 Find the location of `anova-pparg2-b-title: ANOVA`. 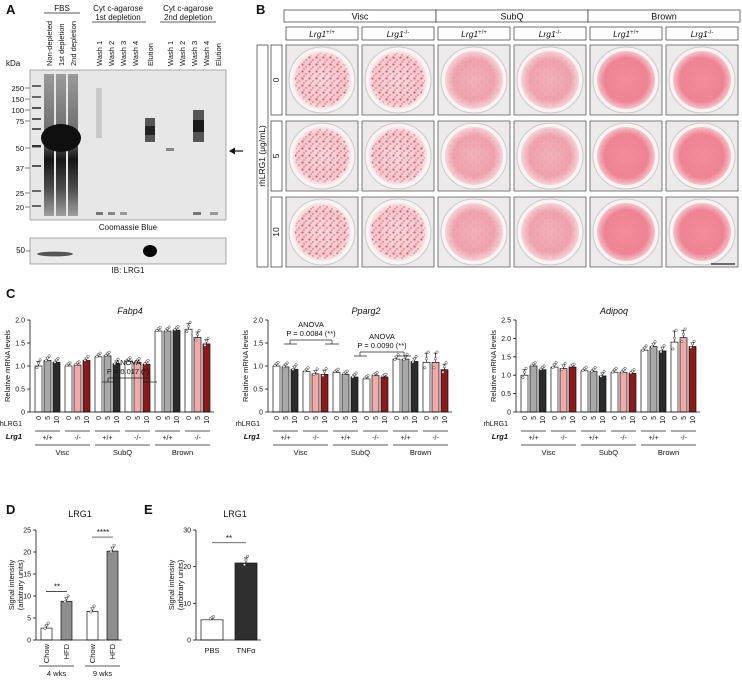

anova-pparg2-b-title: ANOVA is located at coordinates (382, 336).